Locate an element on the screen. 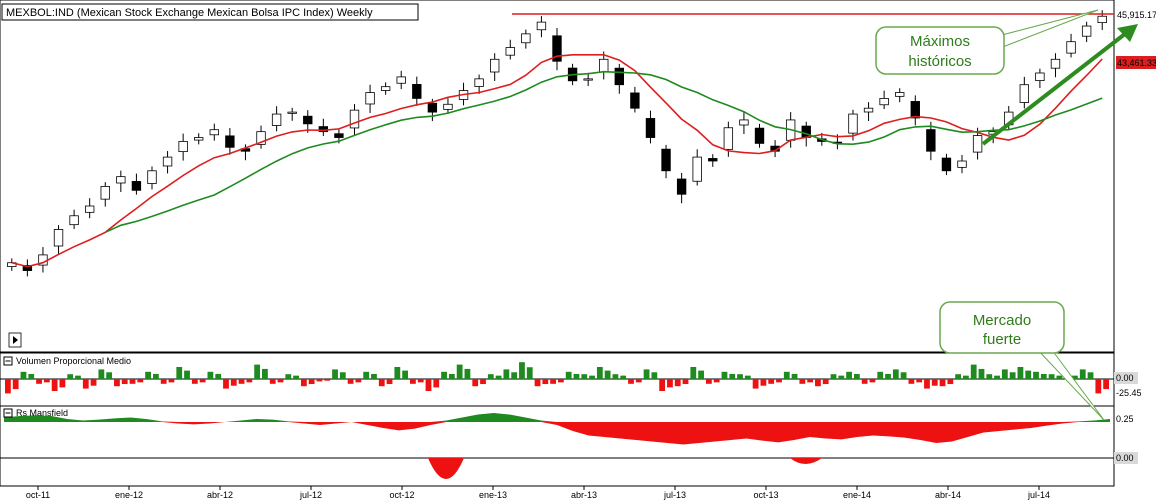  price-tag-high-bg is located at coordinates (1136, 14).